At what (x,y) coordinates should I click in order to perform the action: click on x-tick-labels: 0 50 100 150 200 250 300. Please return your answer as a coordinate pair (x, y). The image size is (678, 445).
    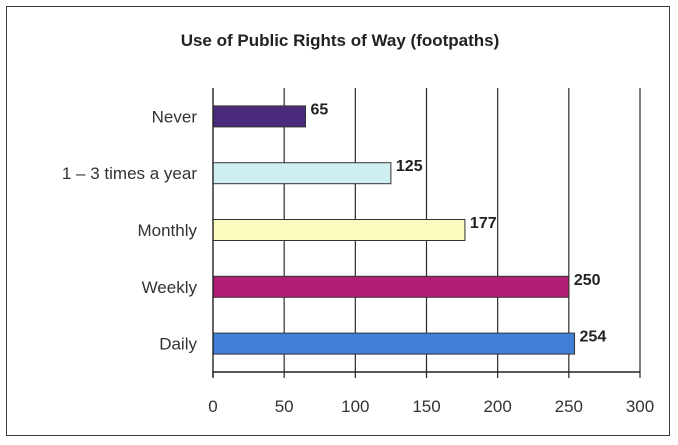
    Looking at the image, I should click on (431, 406).